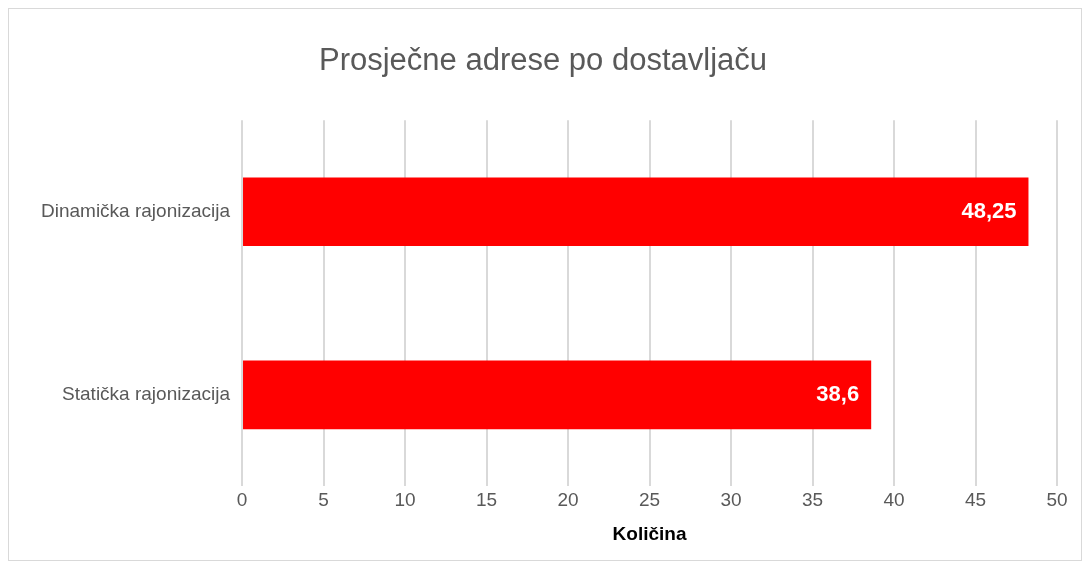 This screenshot has height=569, width=1090. What do you see at coordinates (323, 500) in the screenshot?
I see `x-tick-label: 5` at bounding box center [323, 500].